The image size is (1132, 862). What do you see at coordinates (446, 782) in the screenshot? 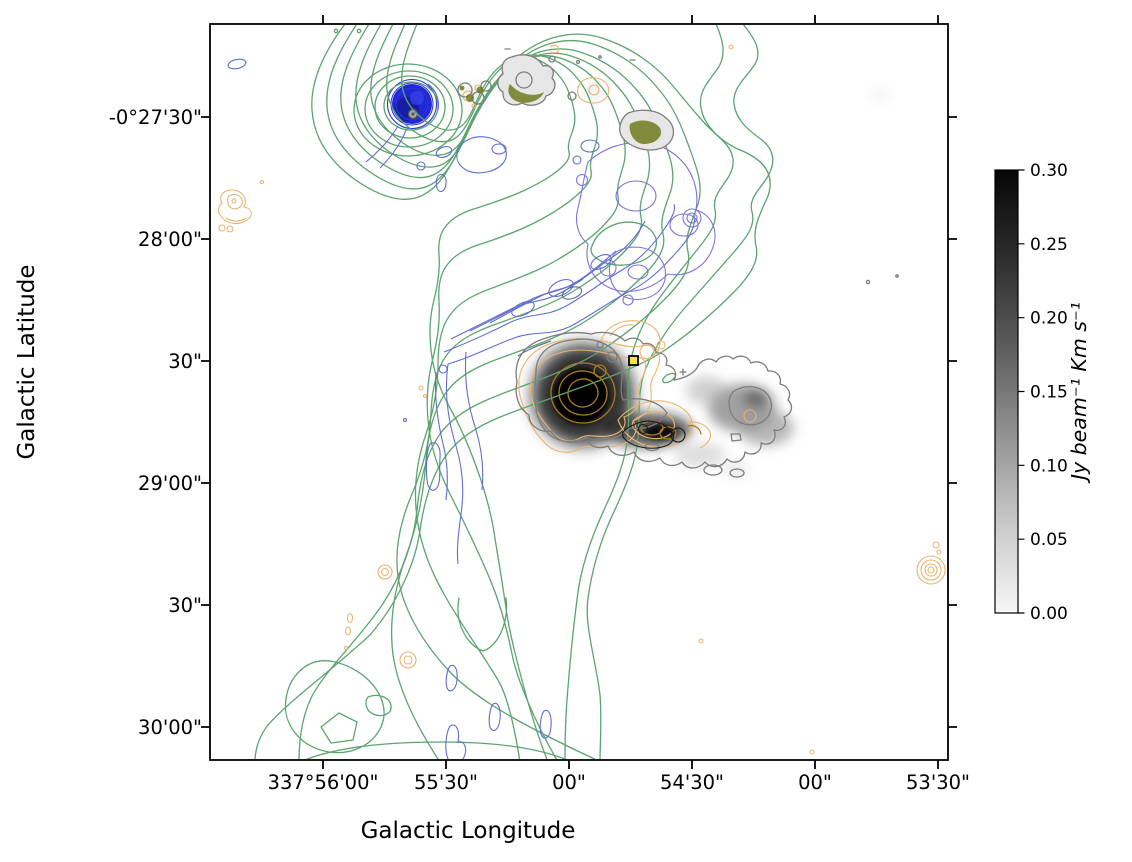
I see `x-tick-label: 55'30"` at bounding box center [446, 782].